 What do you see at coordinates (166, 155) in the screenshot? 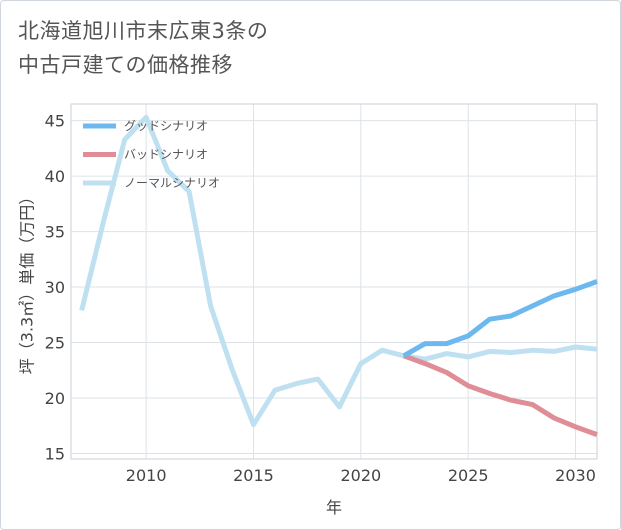
I see `legend-label: バッドシナリオ` at bounding box center [166, 155].